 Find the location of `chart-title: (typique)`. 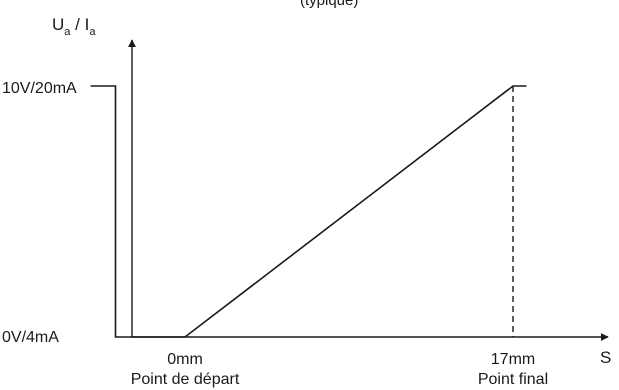

chart-title: (typique) is located at coordinates (329, 4).